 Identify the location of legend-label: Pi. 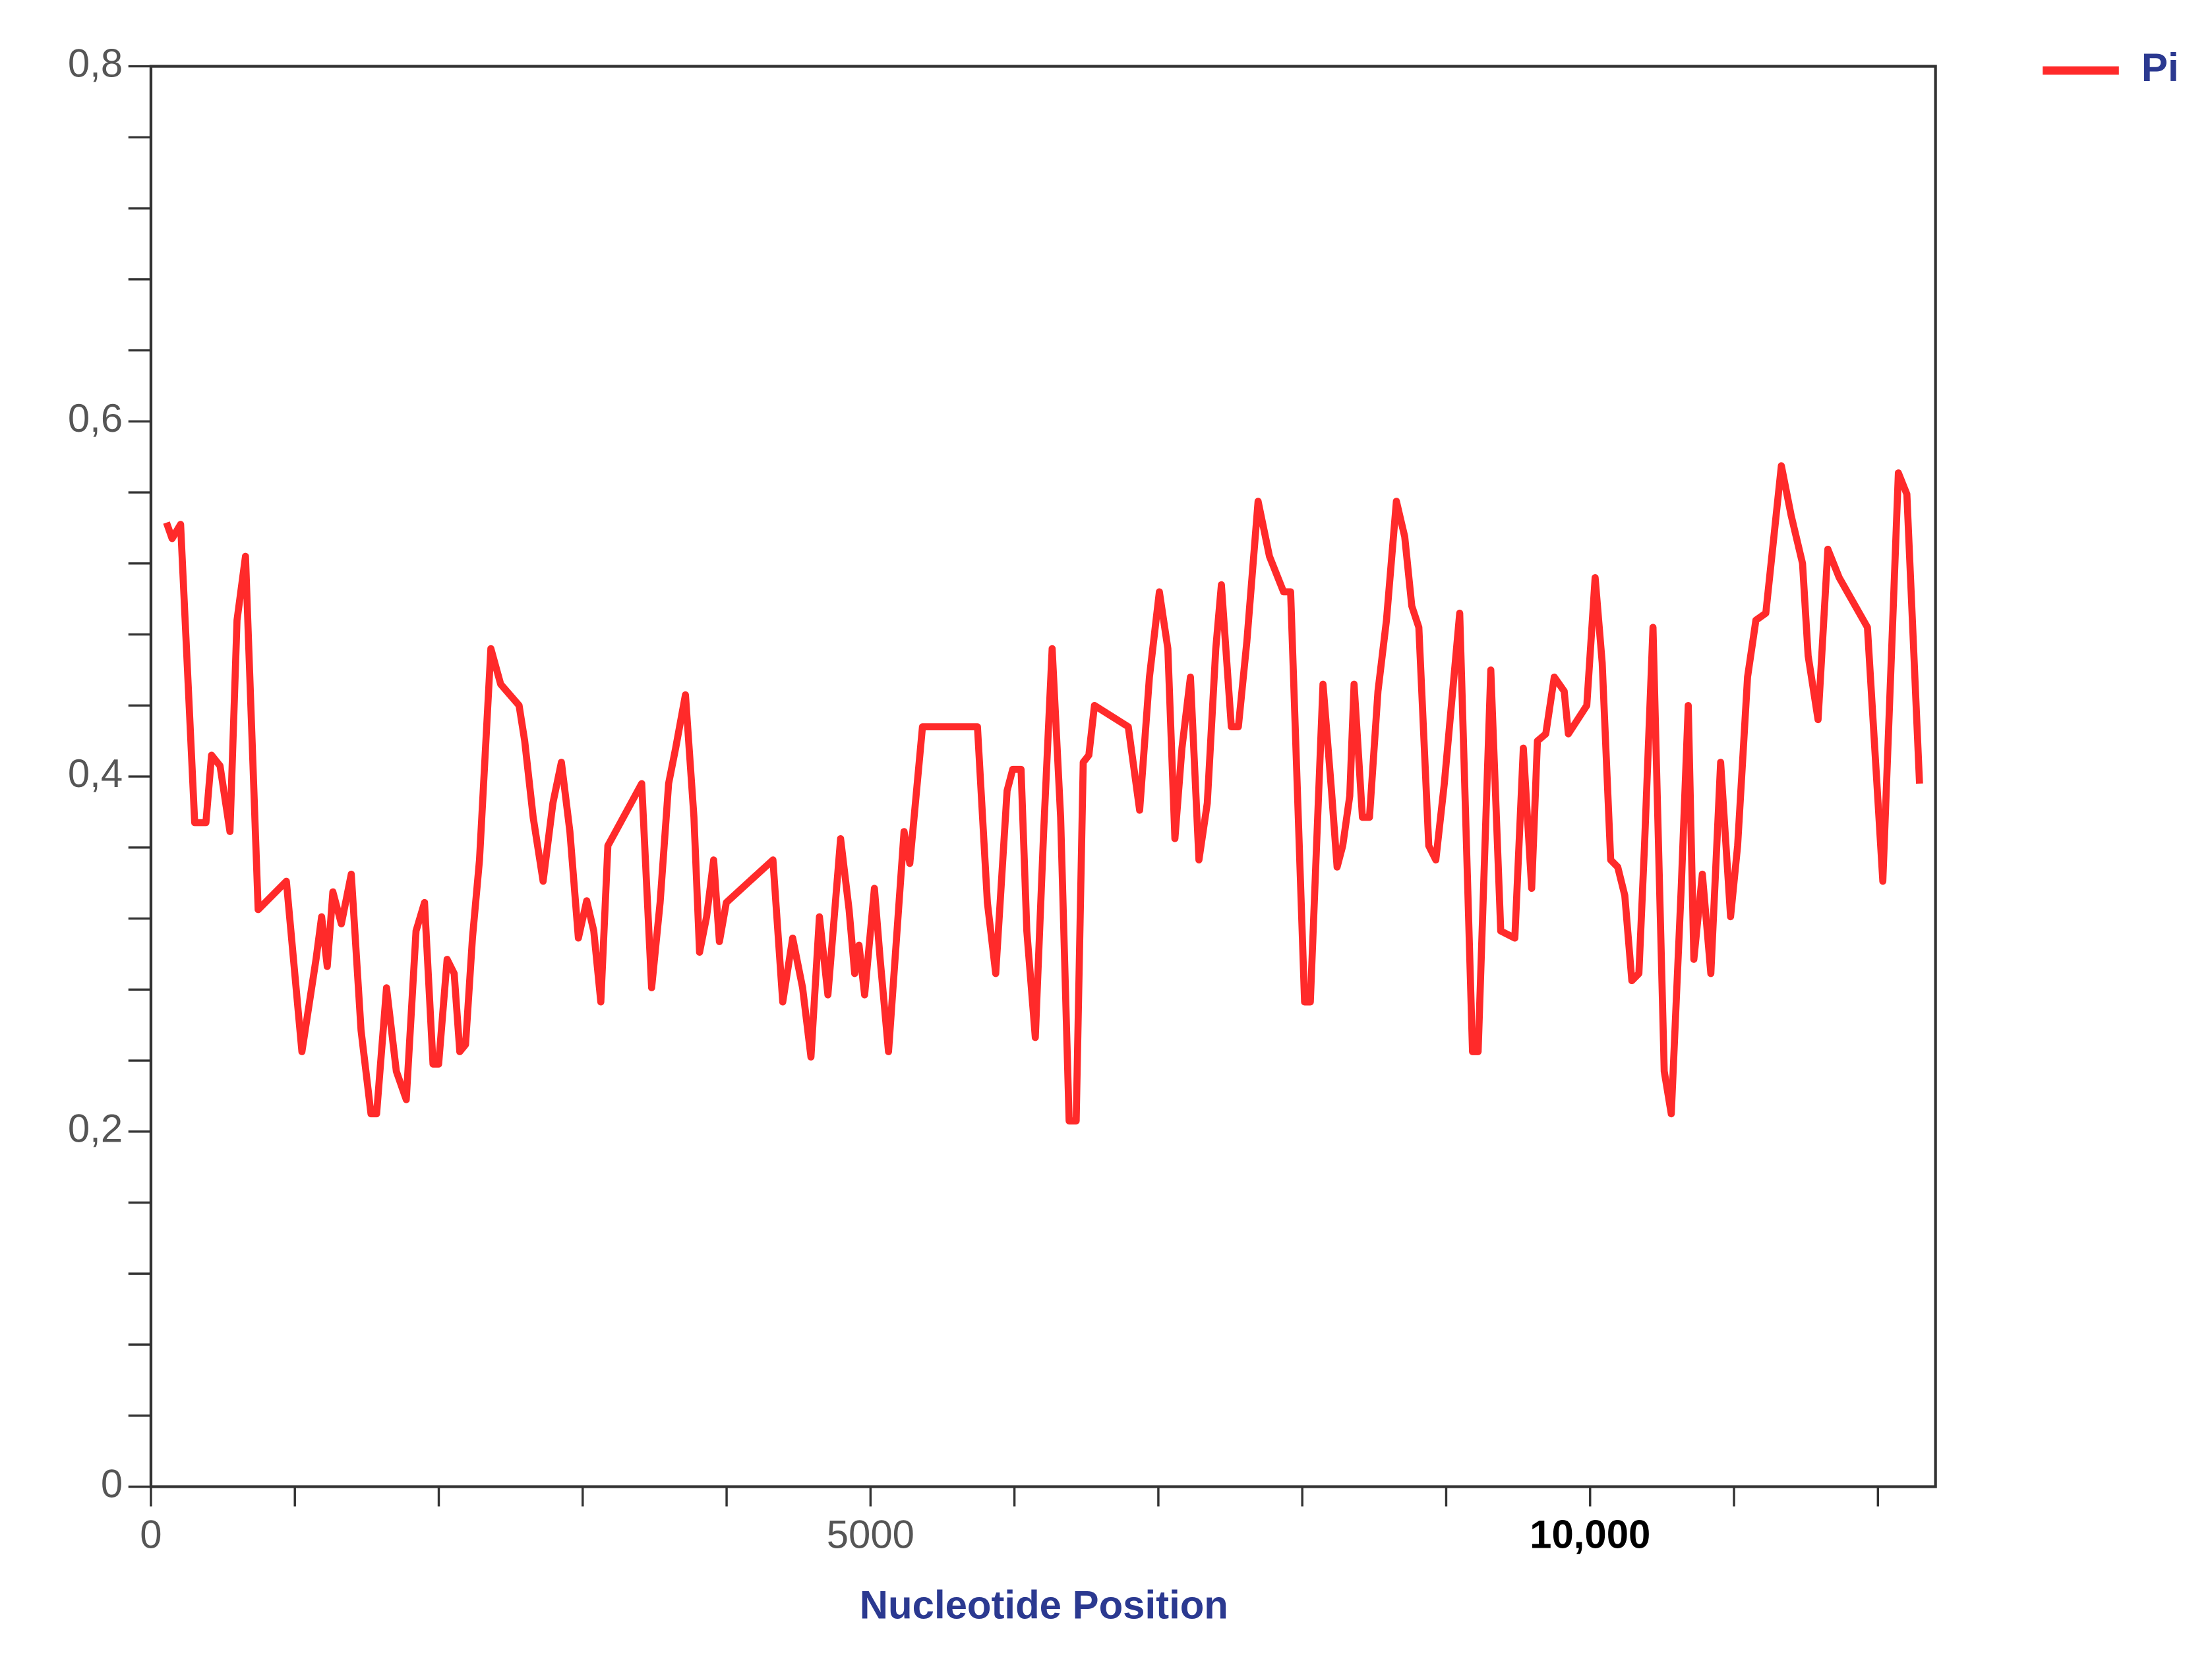
(2160, 67).